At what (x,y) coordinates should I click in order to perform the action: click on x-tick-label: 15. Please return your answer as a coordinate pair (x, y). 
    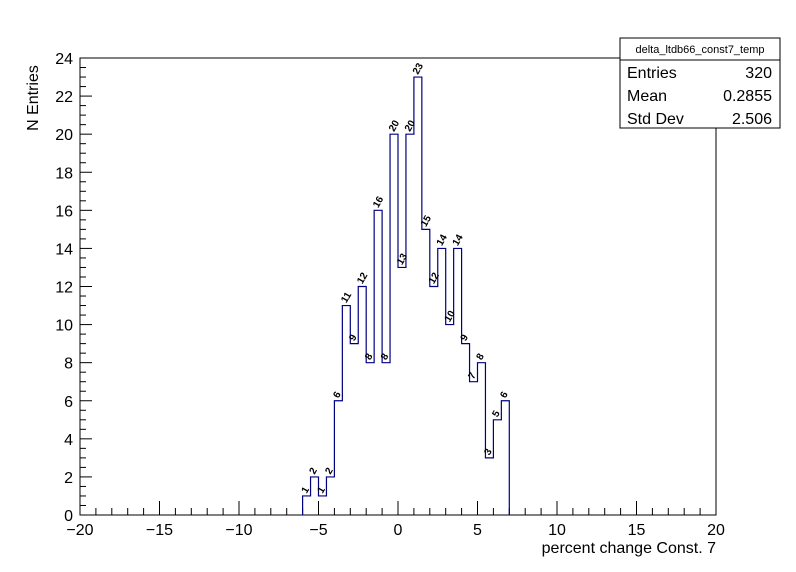
    Looking at the image, I should click on (637, 530).